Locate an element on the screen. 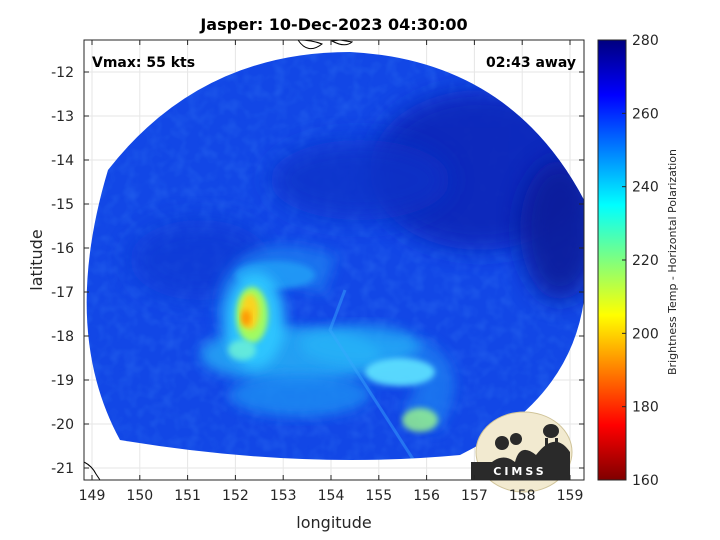 This screenshot has width=720, height=540. x-tick-label: 150 is located at coordinates (139, 496).